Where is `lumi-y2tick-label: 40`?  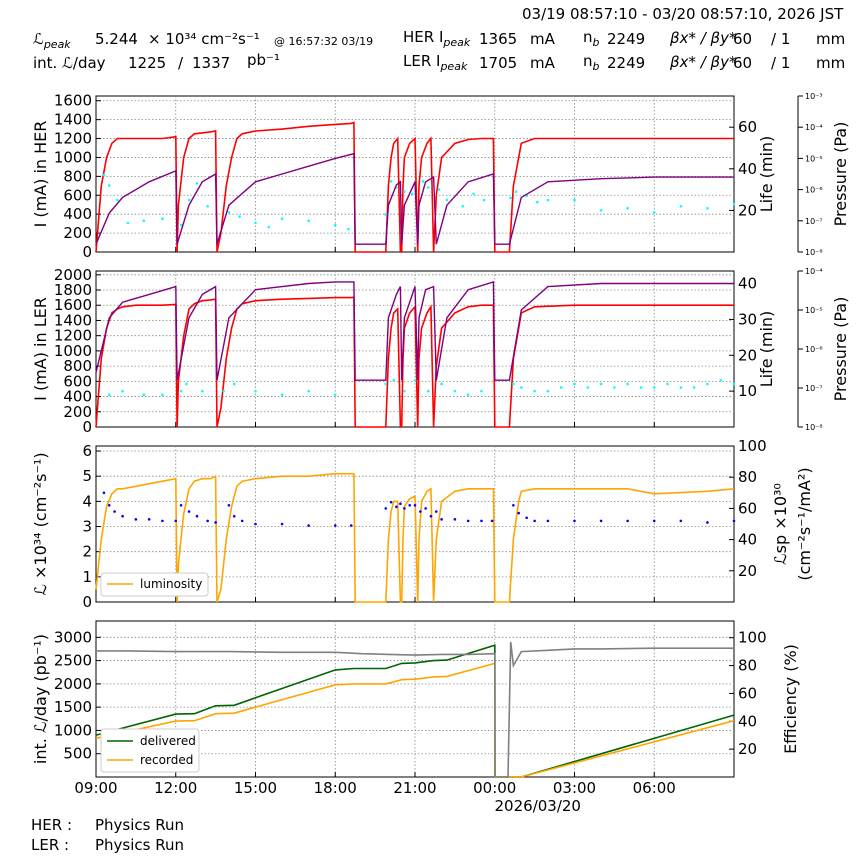
lumi-y2tick-label: 40 is located at coordinates (747, 540).